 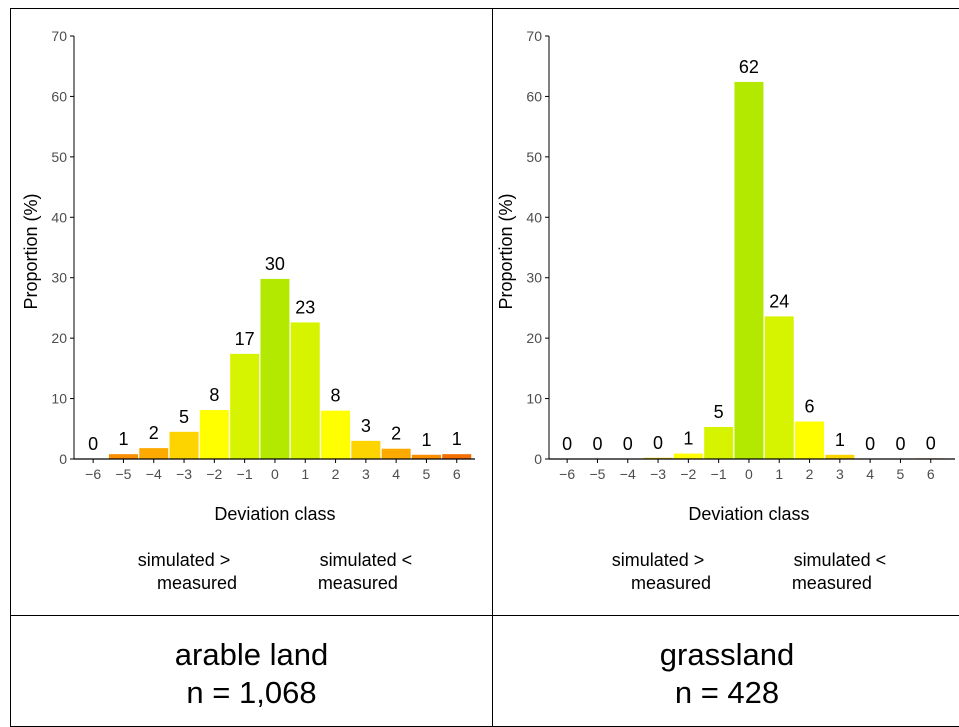 I want to click on footer-cell-grassland: grassland n = 428, so click(x=725, y=671).